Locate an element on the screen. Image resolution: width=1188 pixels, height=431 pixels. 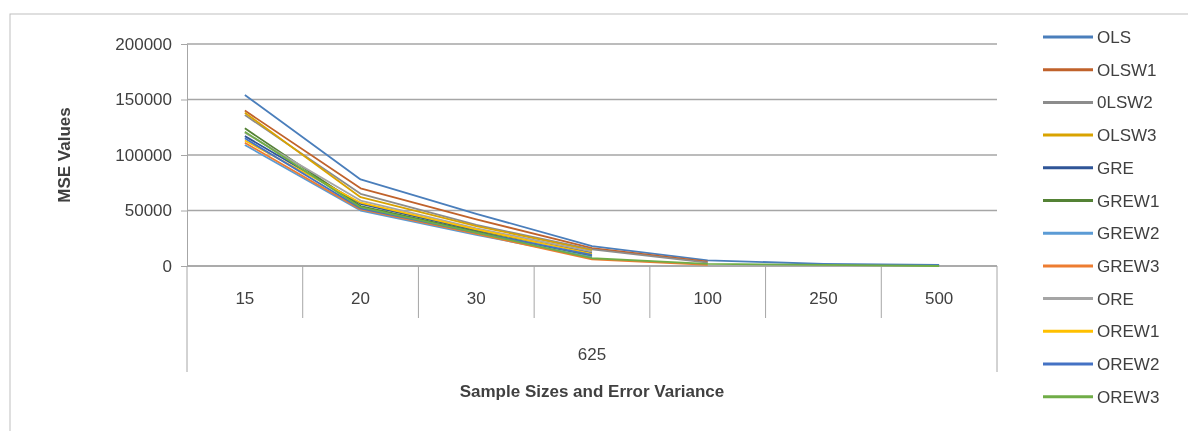
y-tick-label: 150000 is located at coordinates (143, 100).